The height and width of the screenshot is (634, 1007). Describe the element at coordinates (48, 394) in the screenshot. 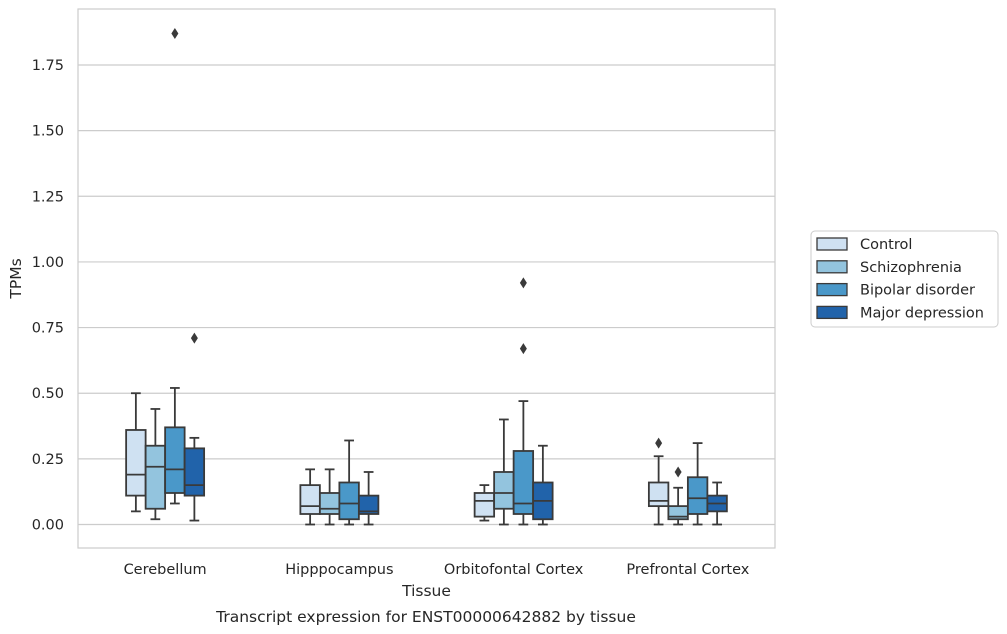

I see `y-tick-label: 0.50` at that location.